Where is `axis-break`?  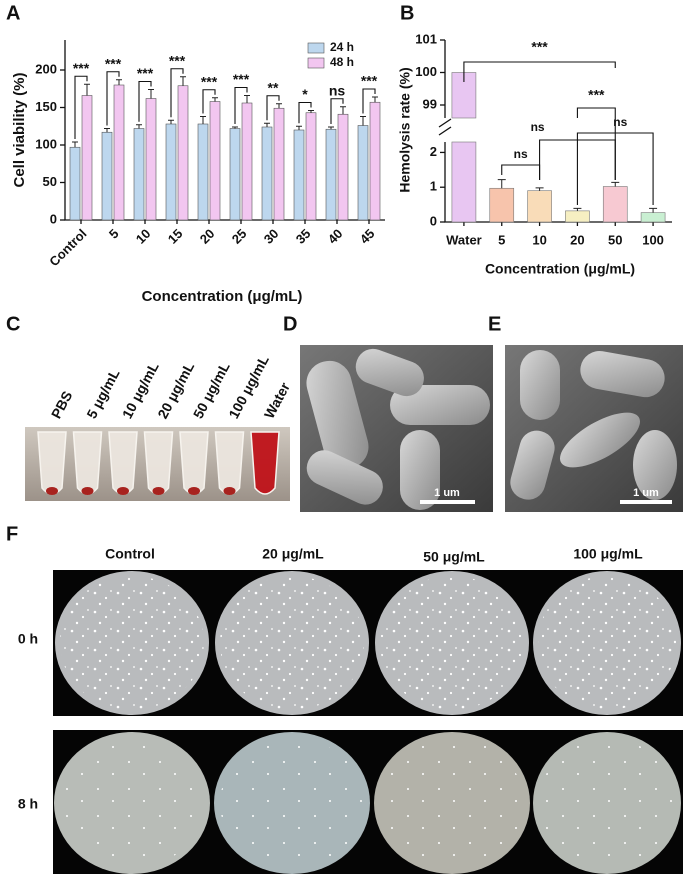 axis-break is located at coordinates (445, 127).